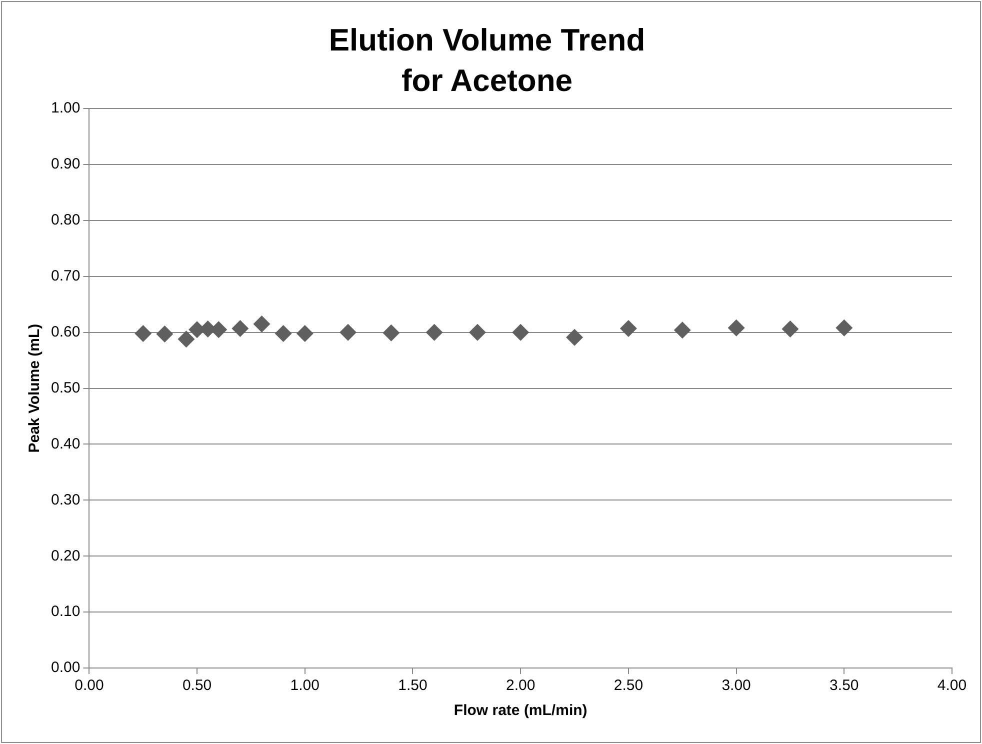 This screenshot has height=744, width=982. I want to click on y-tick-label: 0.00, so click(65, 667).